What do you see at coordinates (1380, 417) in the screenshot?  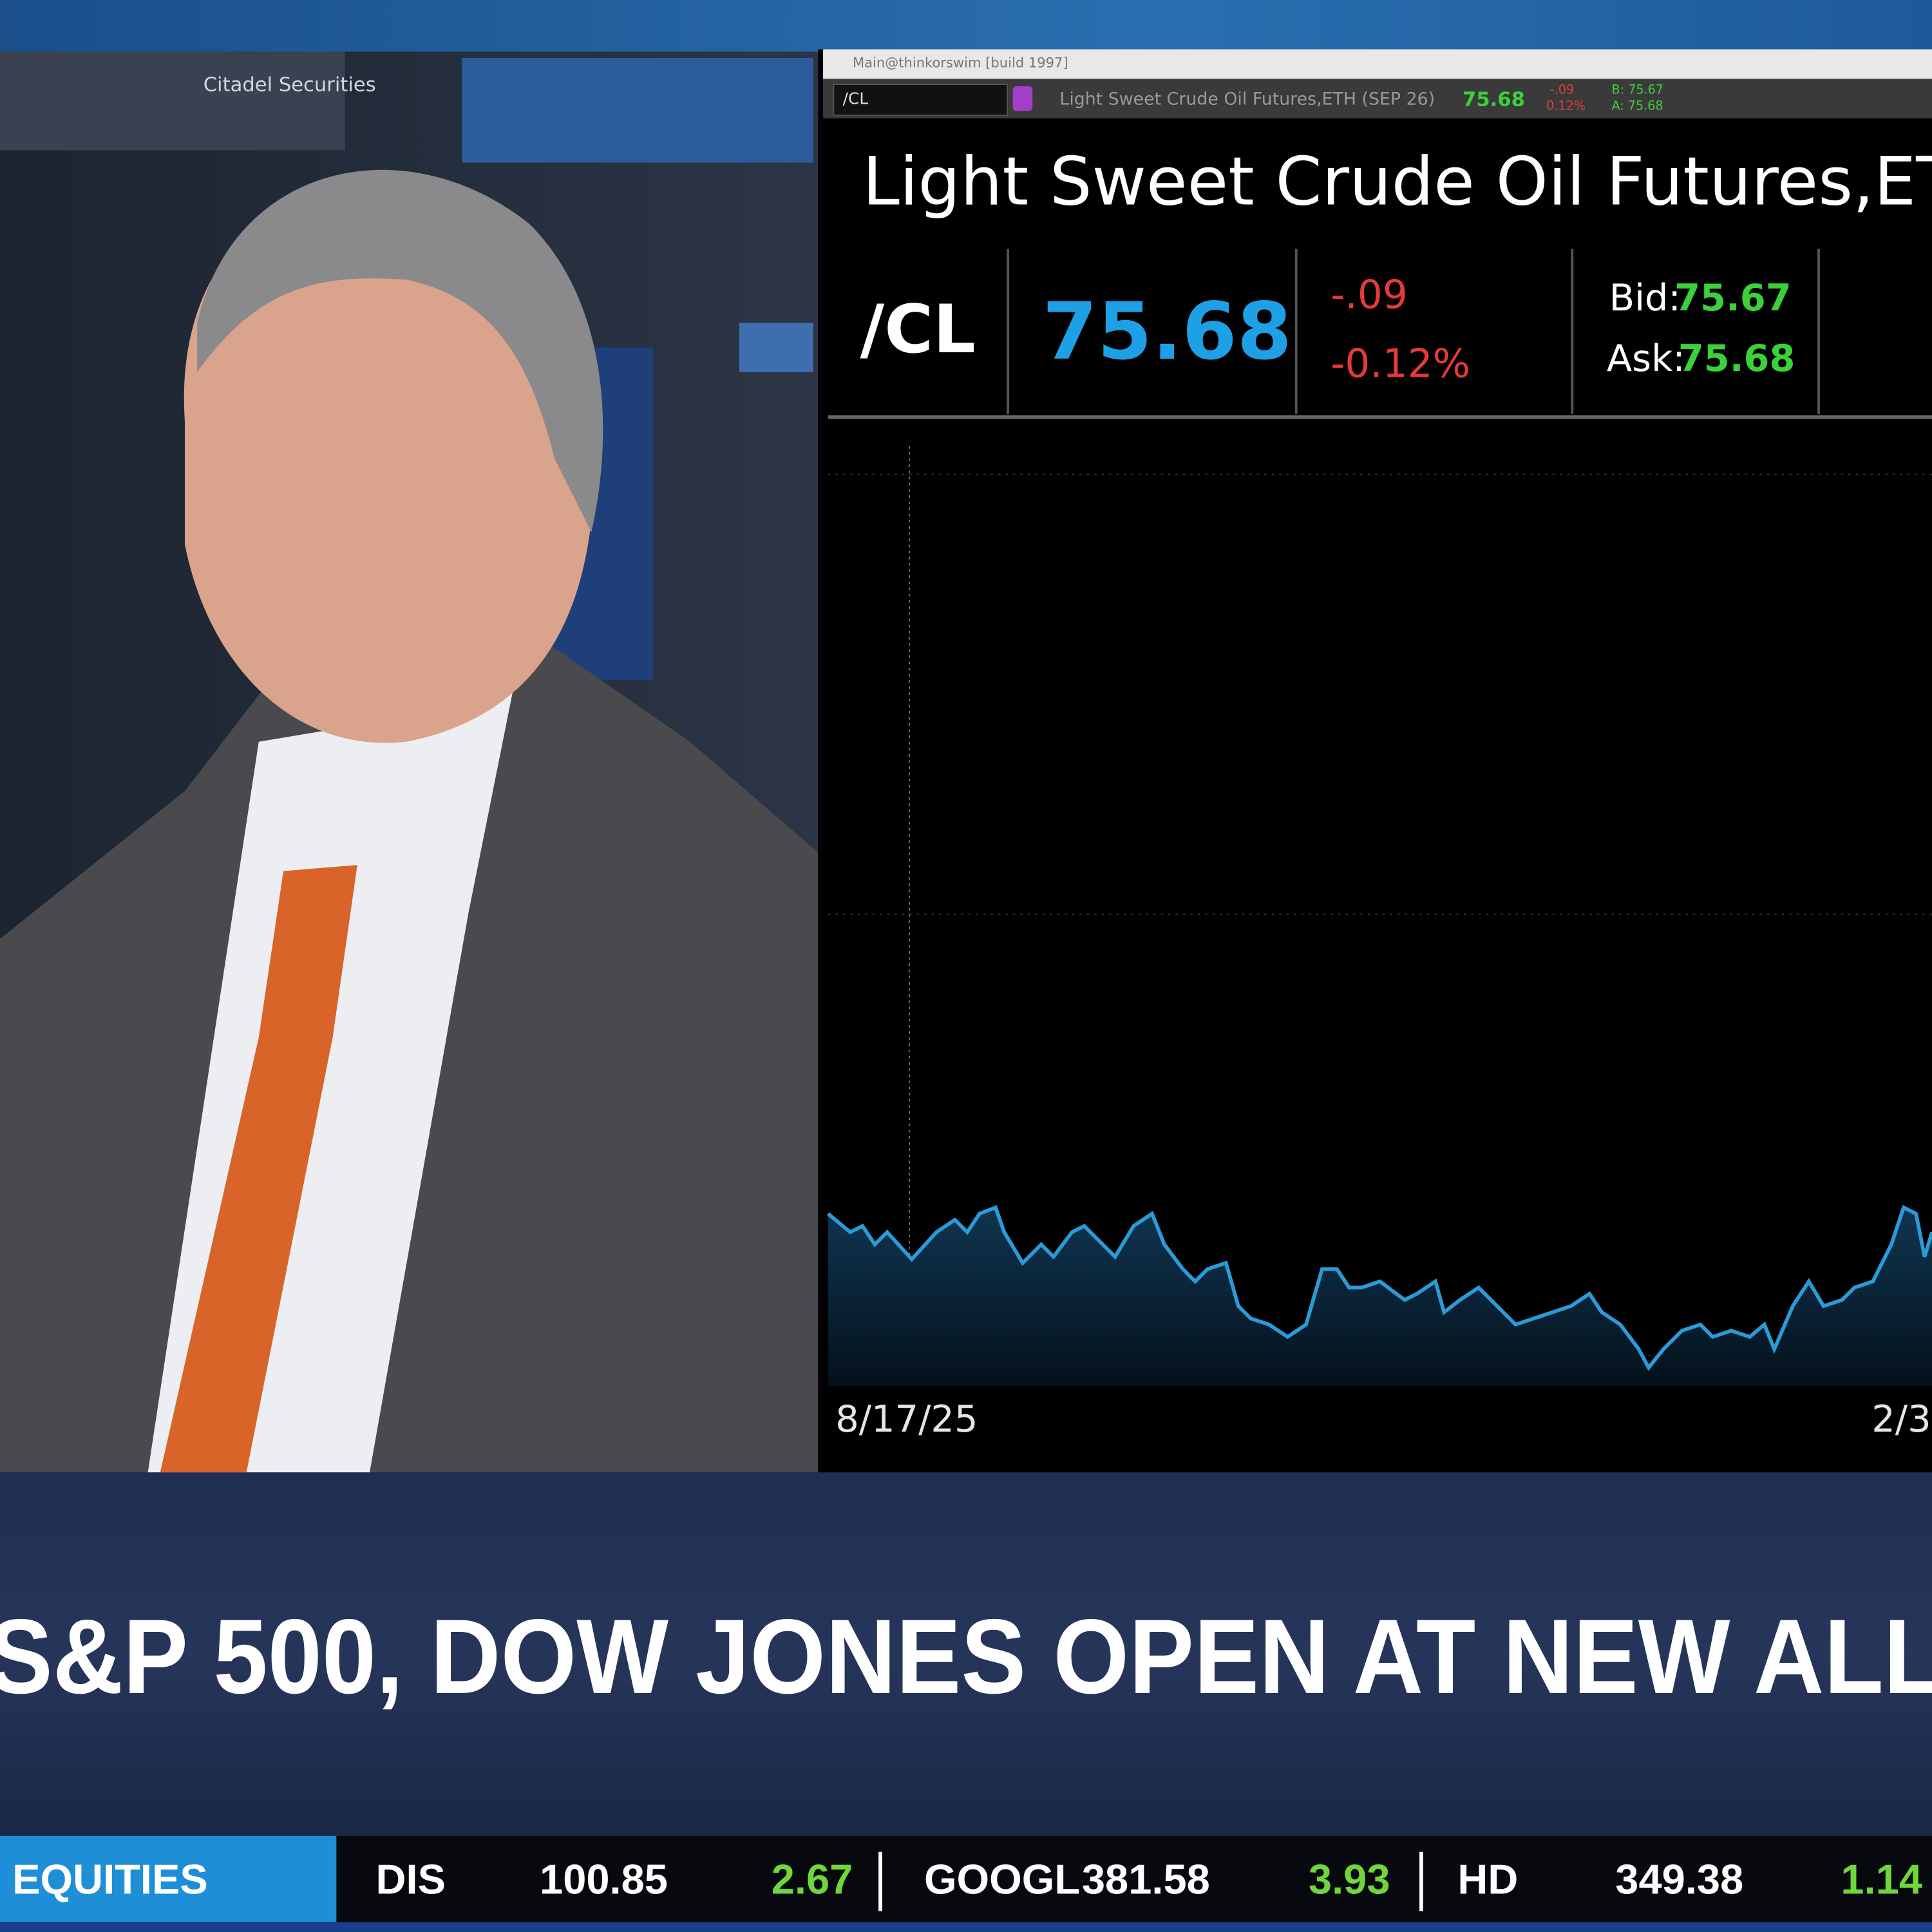 I see `header-rule` at bounding box center [1380, 417].